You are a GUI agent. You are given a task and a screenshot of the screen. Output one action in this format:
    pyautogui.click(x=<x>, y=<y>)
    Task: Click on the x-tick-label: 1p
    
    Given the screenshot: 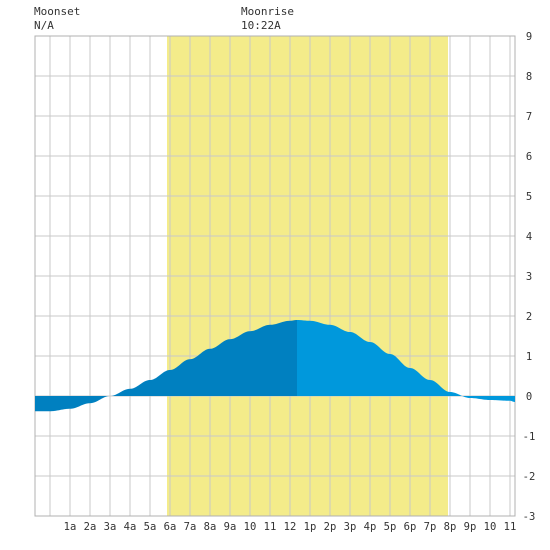 What is the action you would take?
    pyautogui.click(x=310, y=527)
    